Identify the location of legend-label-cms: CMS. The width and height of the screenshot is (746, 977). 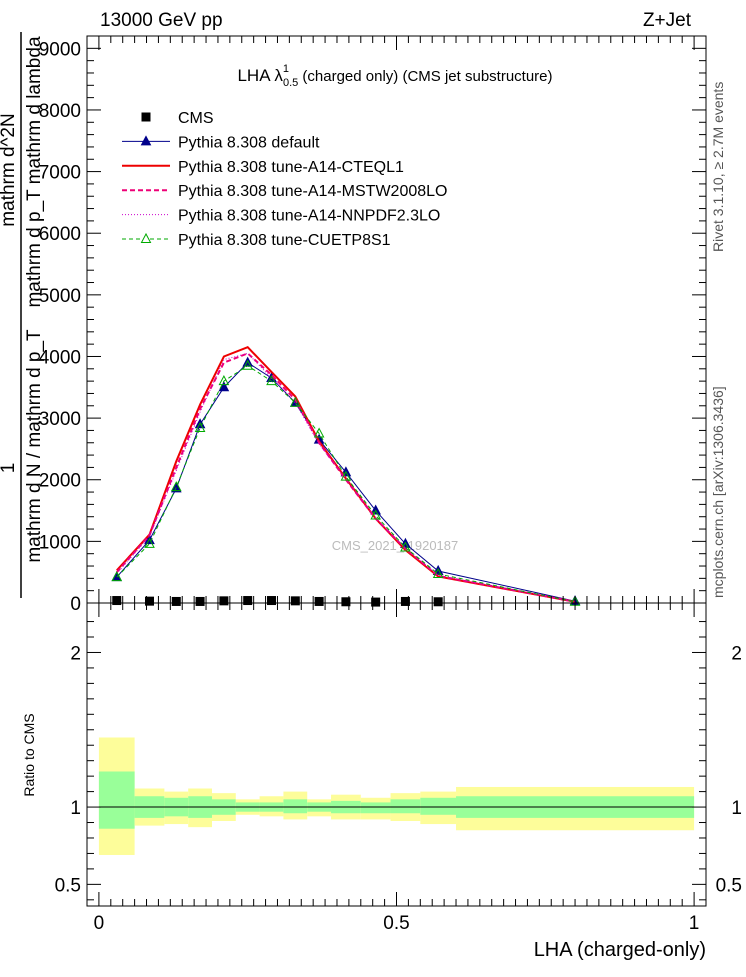
(196, 118).